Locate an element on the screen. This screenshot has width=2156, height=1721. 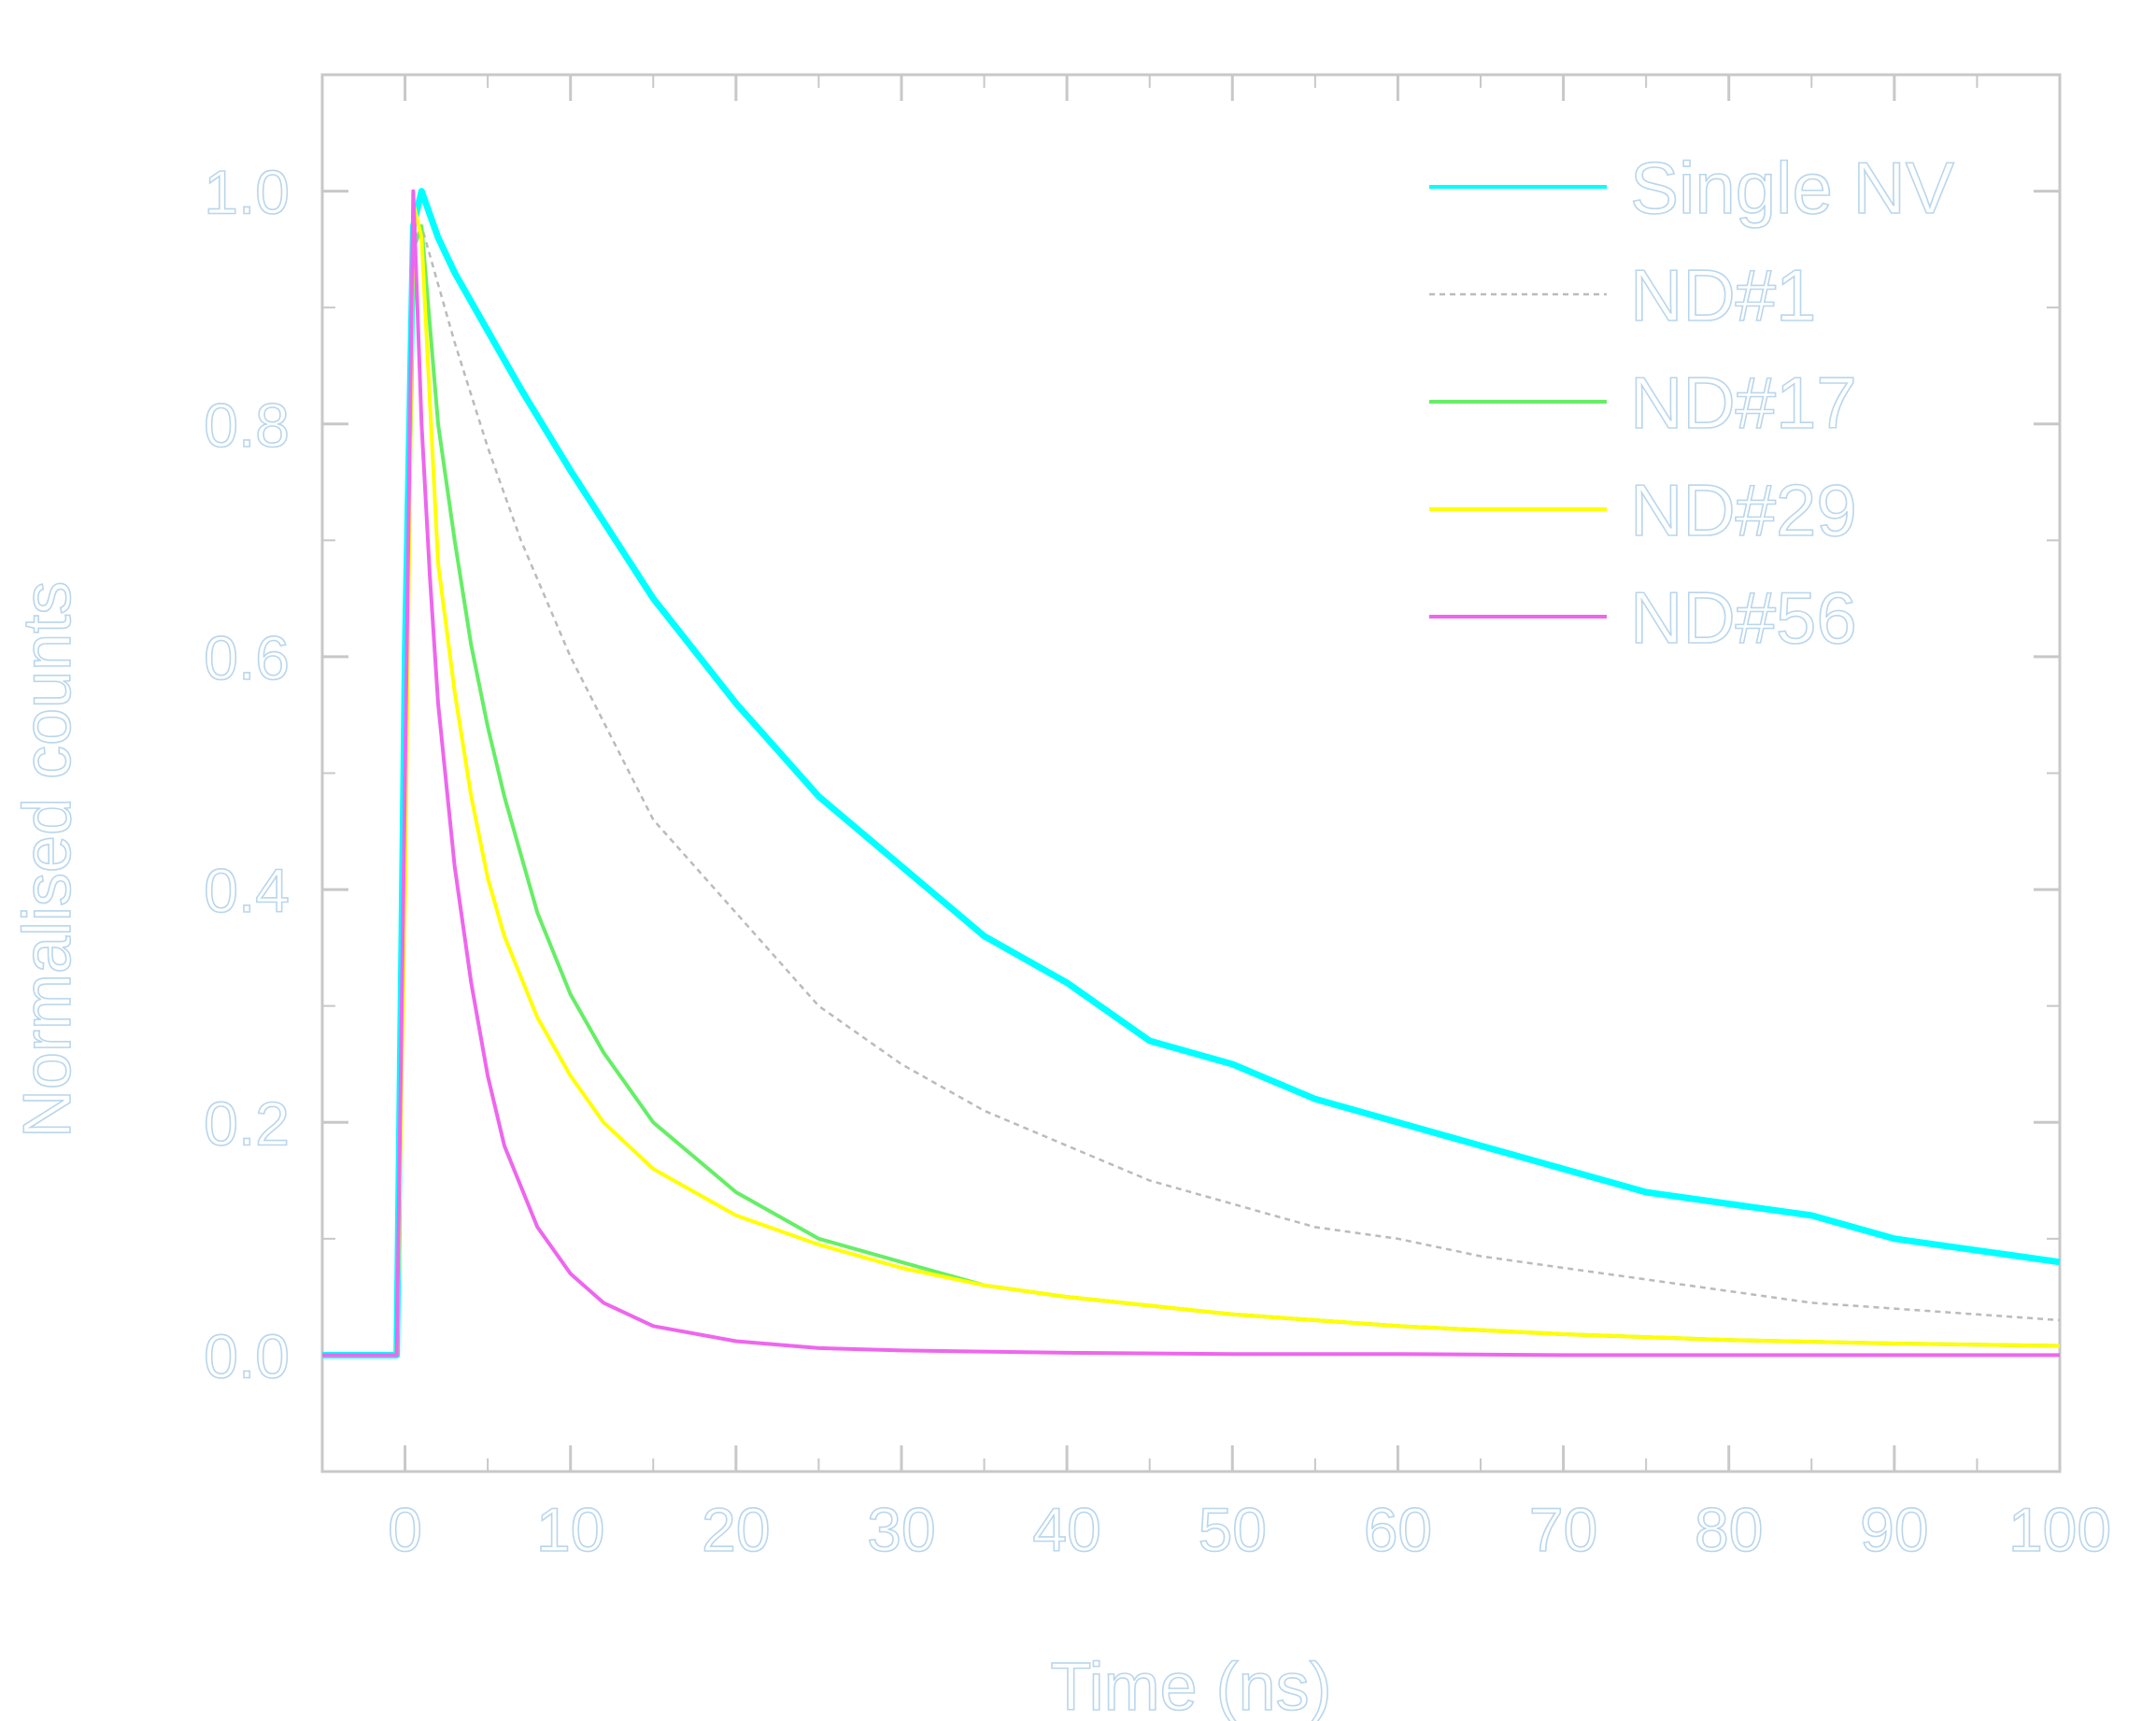
x-tick-label: 100 is located at coordinates (2059, 1529).